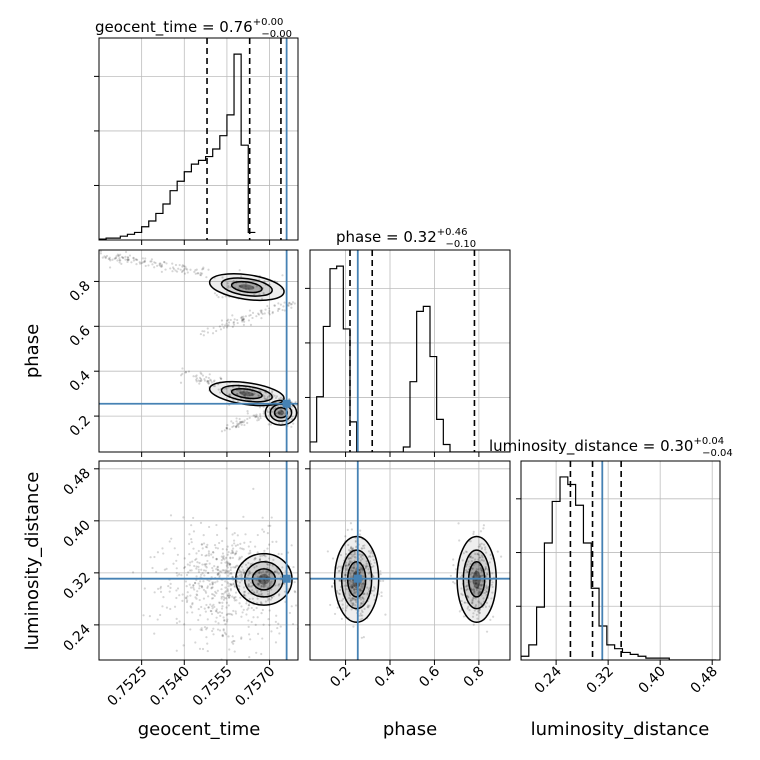 Image resolution: width=760 pixels, height=760 pixels. Describe the element at coordinates (198, 560) in the screenshot. I see `scatter-geocent-time-vs-luminosity-distance-frame` at that location.